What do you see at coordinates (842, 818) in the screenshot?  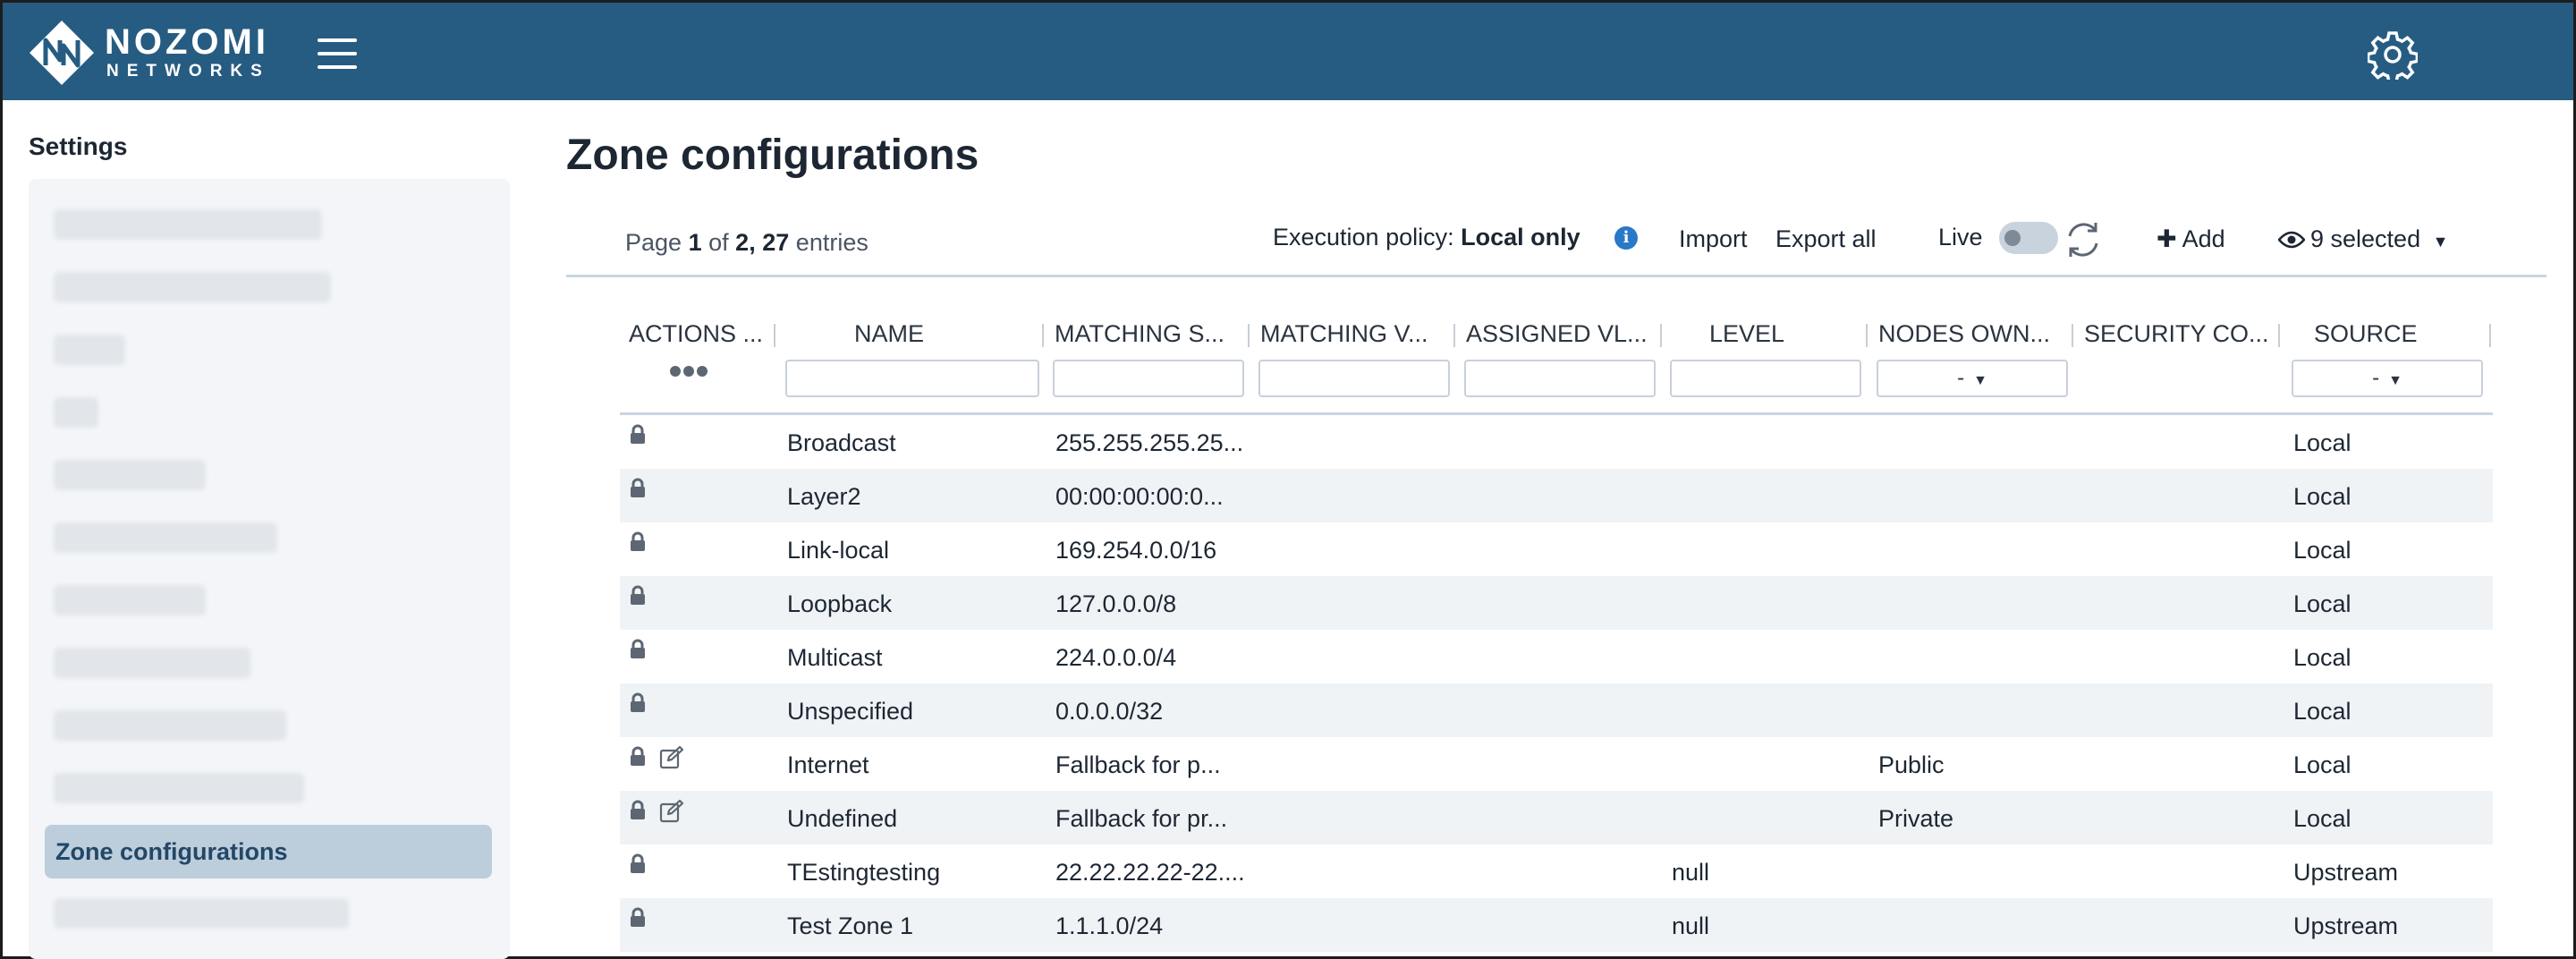 I see `cell-name: Undefined` at bounding box center [842, 818].